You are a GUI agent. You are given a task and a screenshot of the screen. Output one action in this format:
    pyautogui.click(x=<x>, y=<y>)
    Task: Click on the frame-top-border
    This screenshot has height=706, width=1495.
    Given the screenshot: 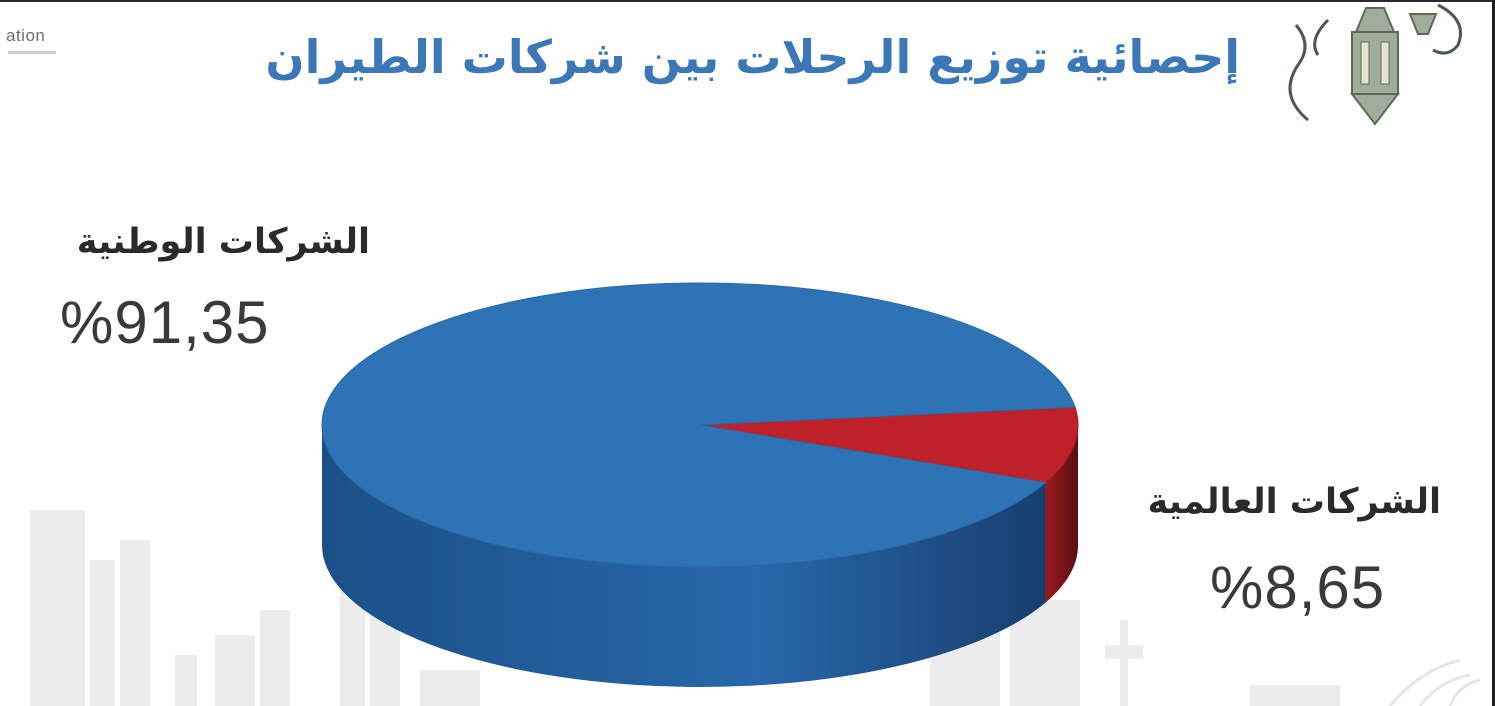 What is the action you would take?
    pyautogui.click(x=747, y=1)
    